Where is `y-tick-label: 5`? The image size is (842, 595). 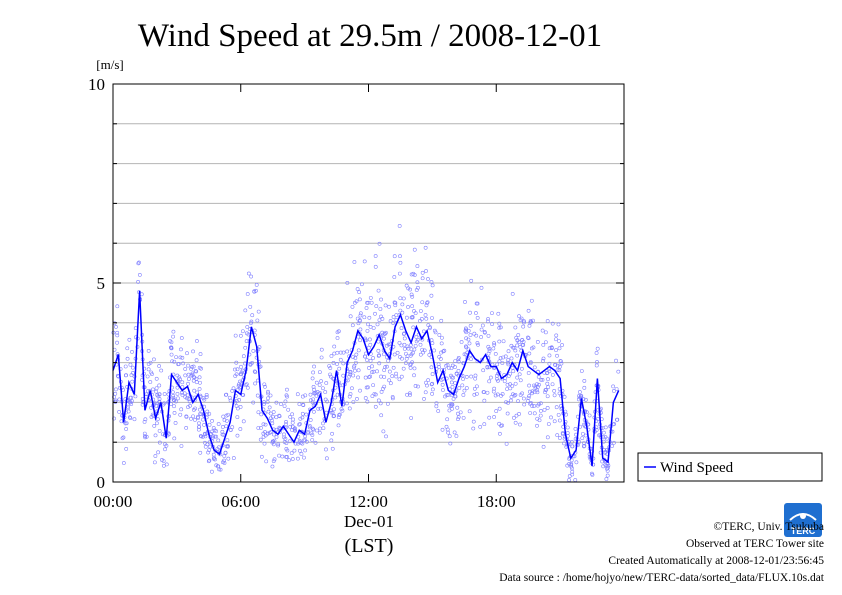 y-tick-label: 5 is located at coordinates (101, 283).